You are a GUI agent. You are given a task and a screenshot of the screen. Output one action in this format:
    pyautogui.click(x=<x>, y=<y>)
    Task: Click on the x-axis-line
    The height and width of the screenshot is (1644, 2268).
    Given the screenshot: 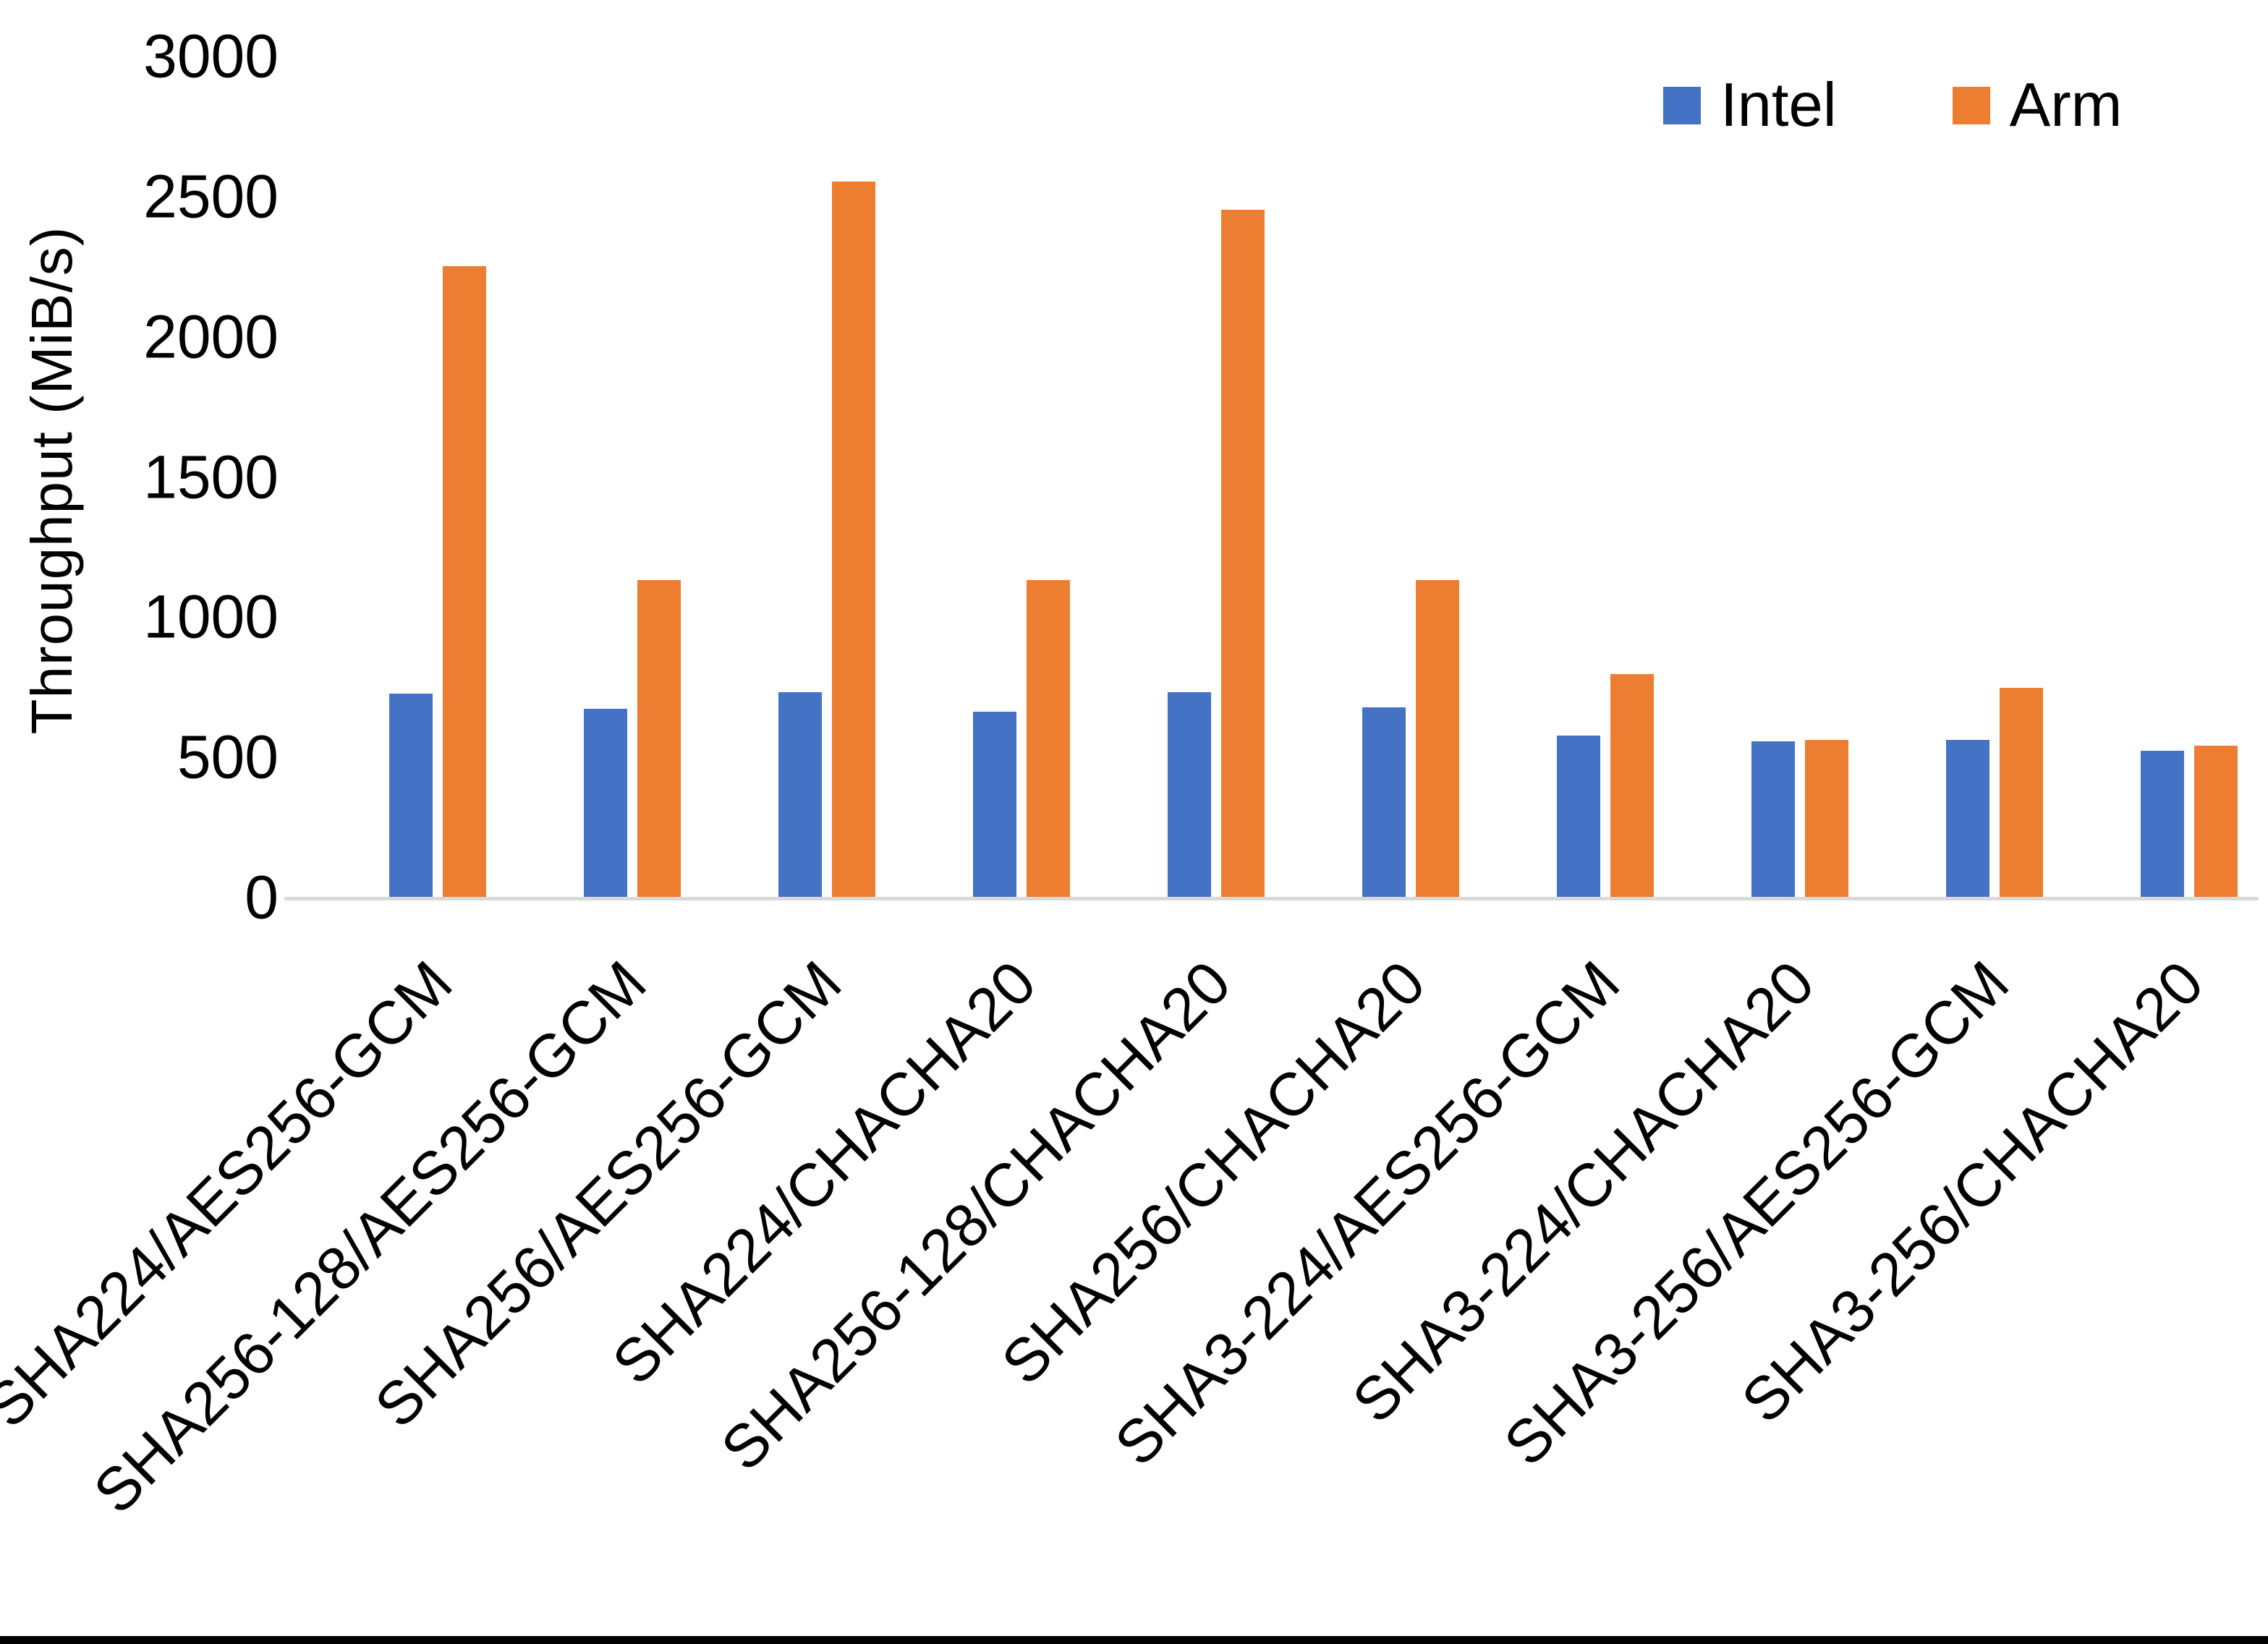 What is the action you would take?
    pyautogui.click(x=1271, y=898)
    